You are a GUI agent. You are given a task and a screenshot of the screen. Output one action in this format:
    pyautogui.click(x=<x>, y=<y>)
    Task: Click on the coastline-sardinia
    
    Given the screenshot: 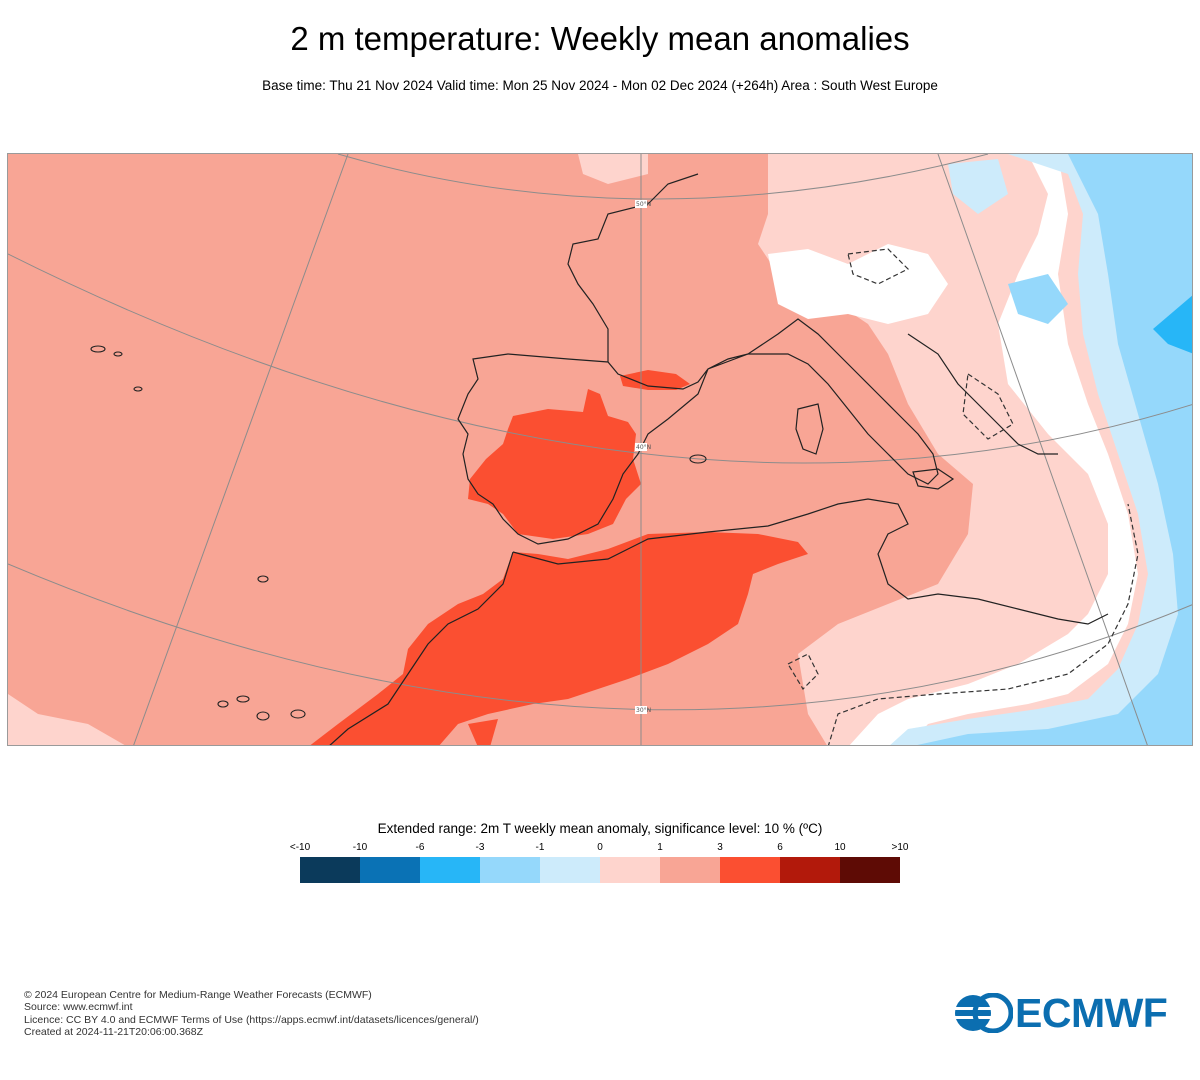 What is the action you would take?
    pyautogui.click(x=809, y=429)
    